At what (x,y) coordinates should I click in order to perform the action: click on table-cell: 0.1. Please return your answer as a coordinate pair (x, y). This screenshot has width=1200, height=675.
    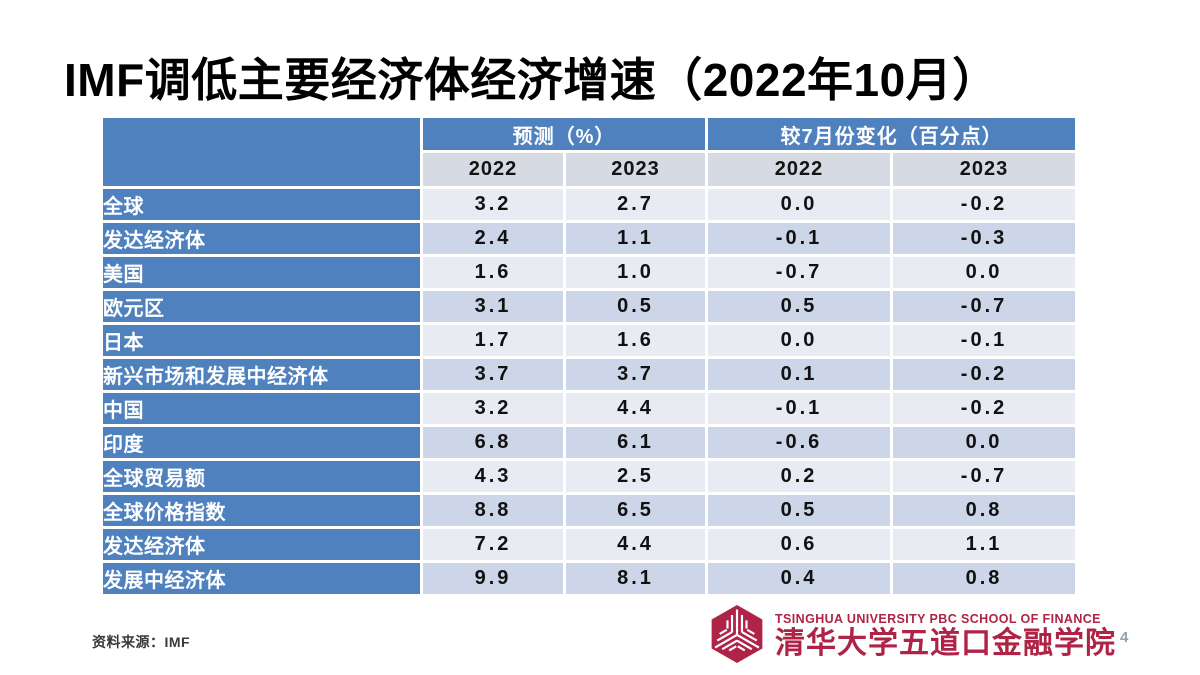
    Looking at the image, I should click on (799, 374).